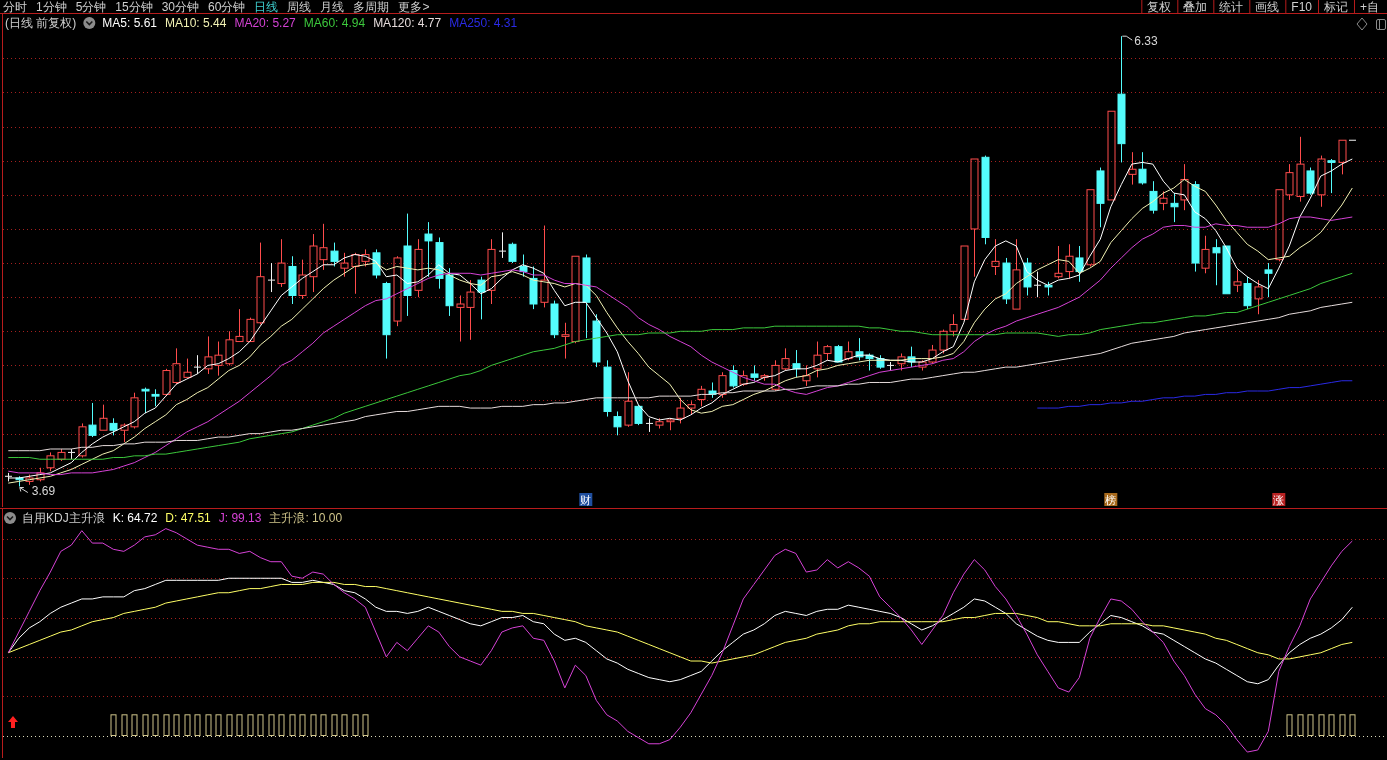 The image size is (1387, 760). I want to click on text: 60分钟, so click(227, 7).